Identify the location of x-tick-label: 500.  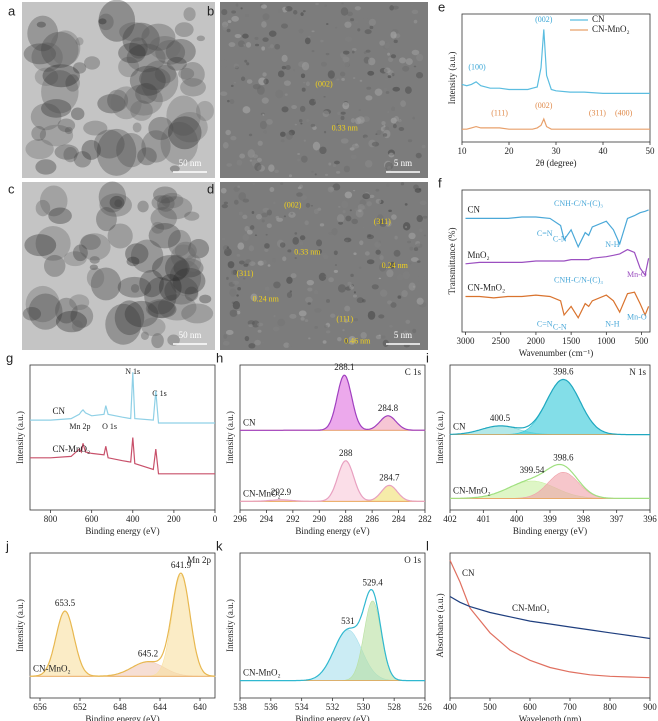
(642, 341).